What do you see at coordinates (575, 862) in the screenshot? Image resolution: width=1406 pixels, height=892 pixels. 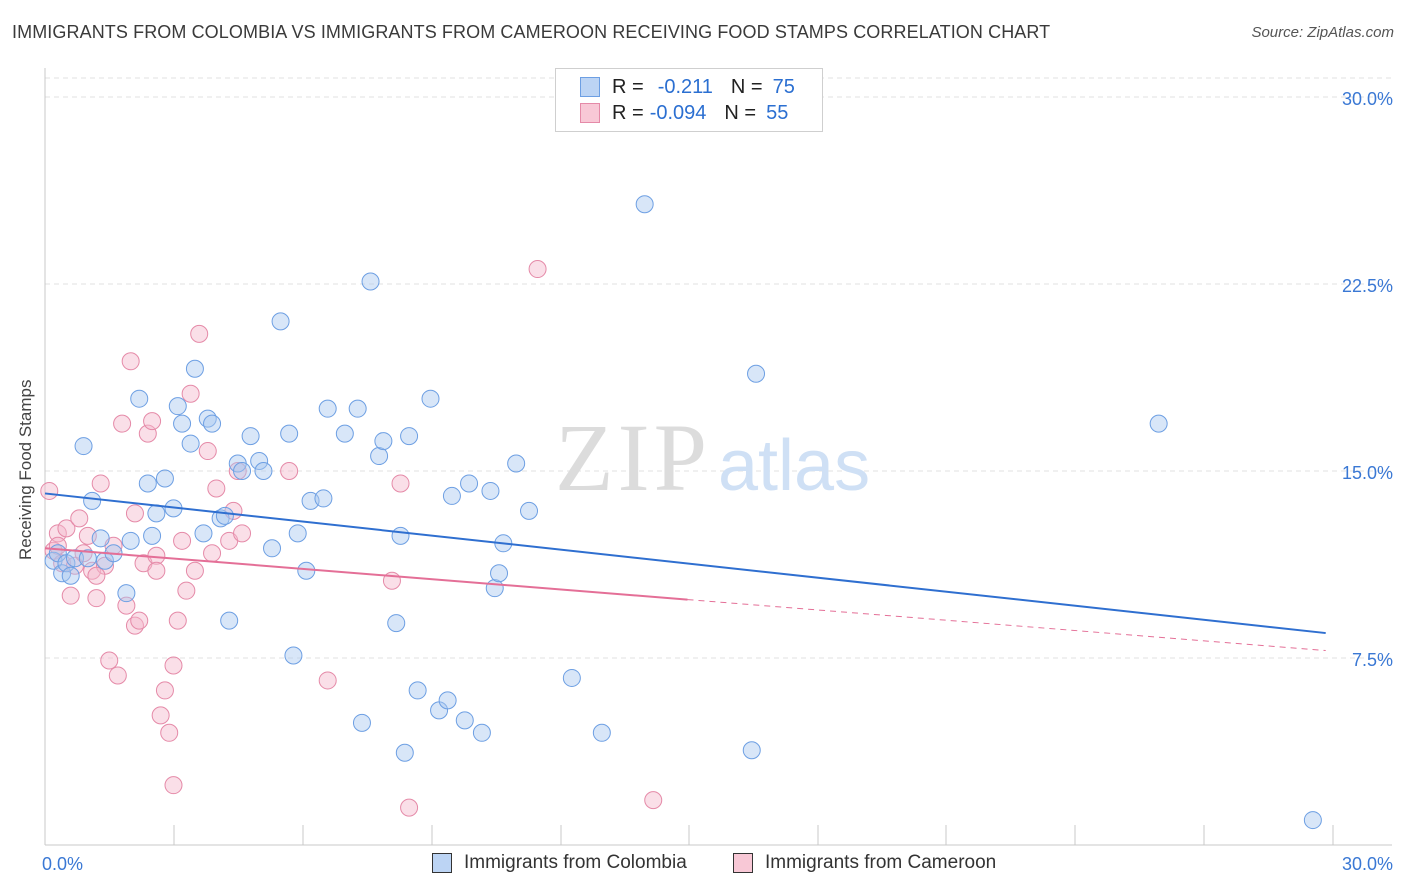 I see `bottom-legend-label-colombia: Immigrants from Colombia` at bounding box center [575, 862].